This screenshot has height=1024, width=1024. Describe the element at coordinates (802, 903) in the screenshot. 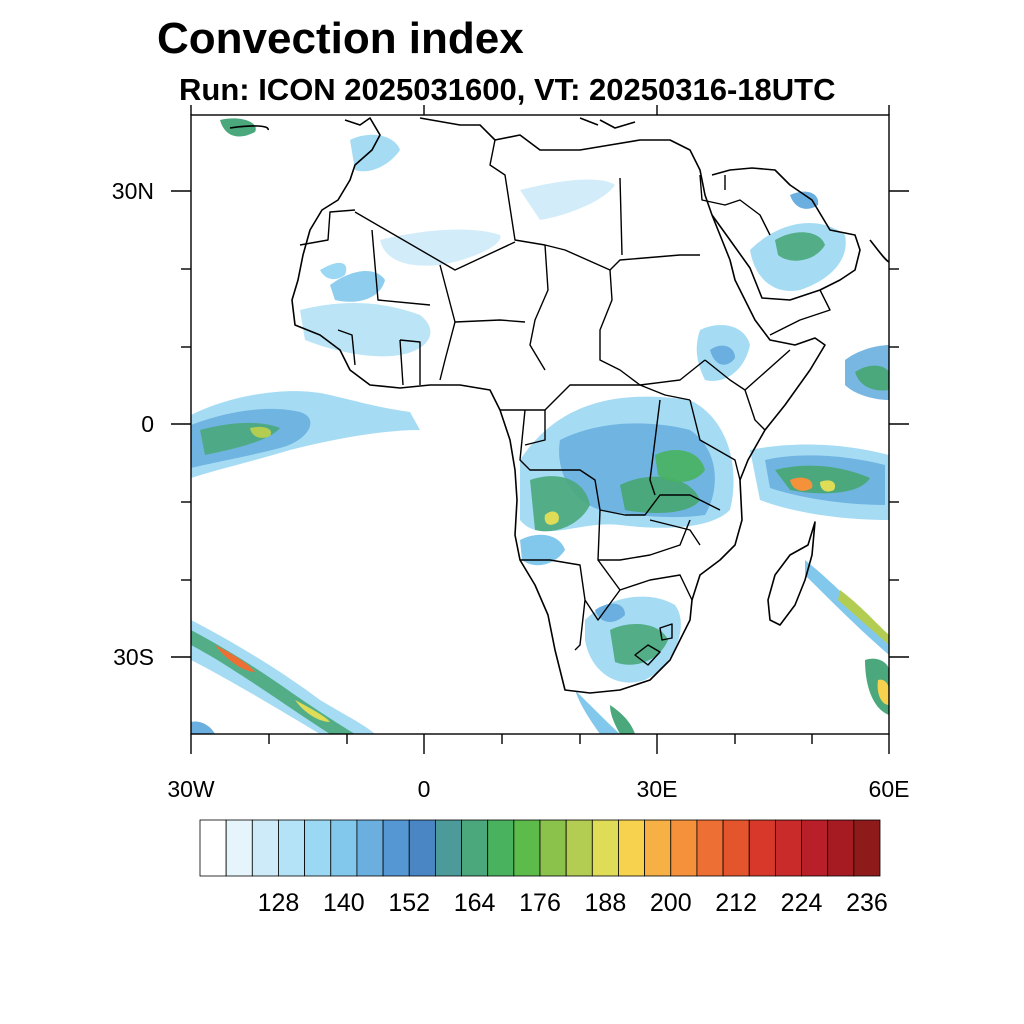

I see `colorbar-label: 224` at that location.